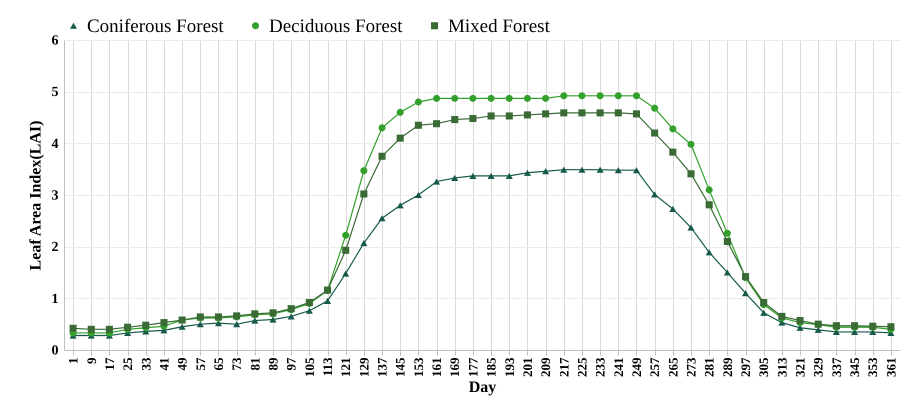 This screenshot has width=910, height=412. Describe the element at coordinates (55, 41) in the screenshot. I see `y-tick-label: 6` at that location.